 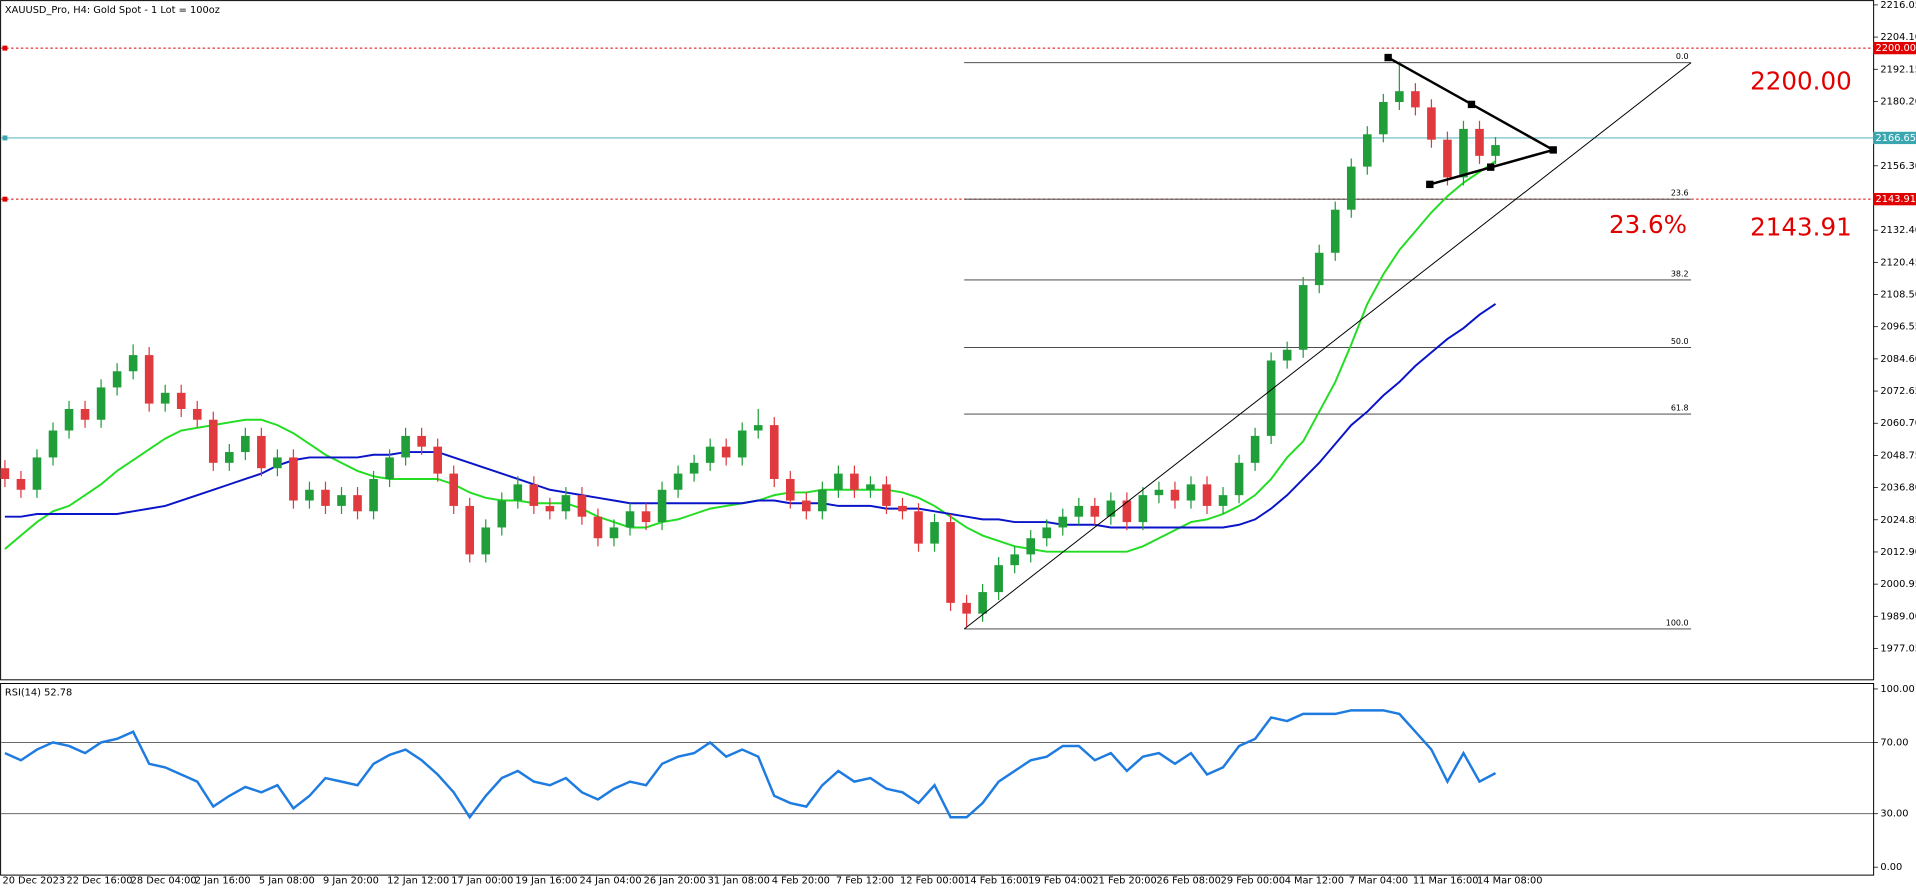 I want to click on price-label-box, so click(x=1894, y=199).